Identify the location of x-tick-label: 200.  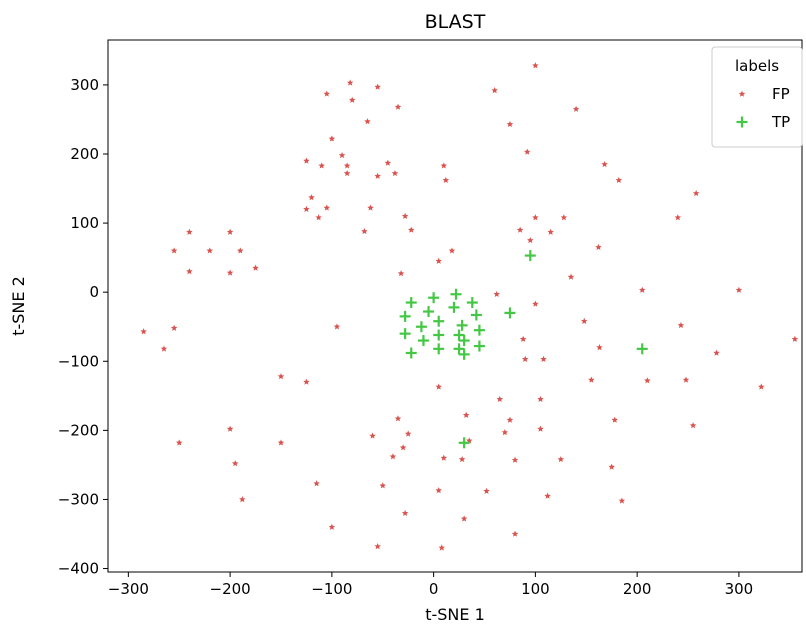
(637, 589).